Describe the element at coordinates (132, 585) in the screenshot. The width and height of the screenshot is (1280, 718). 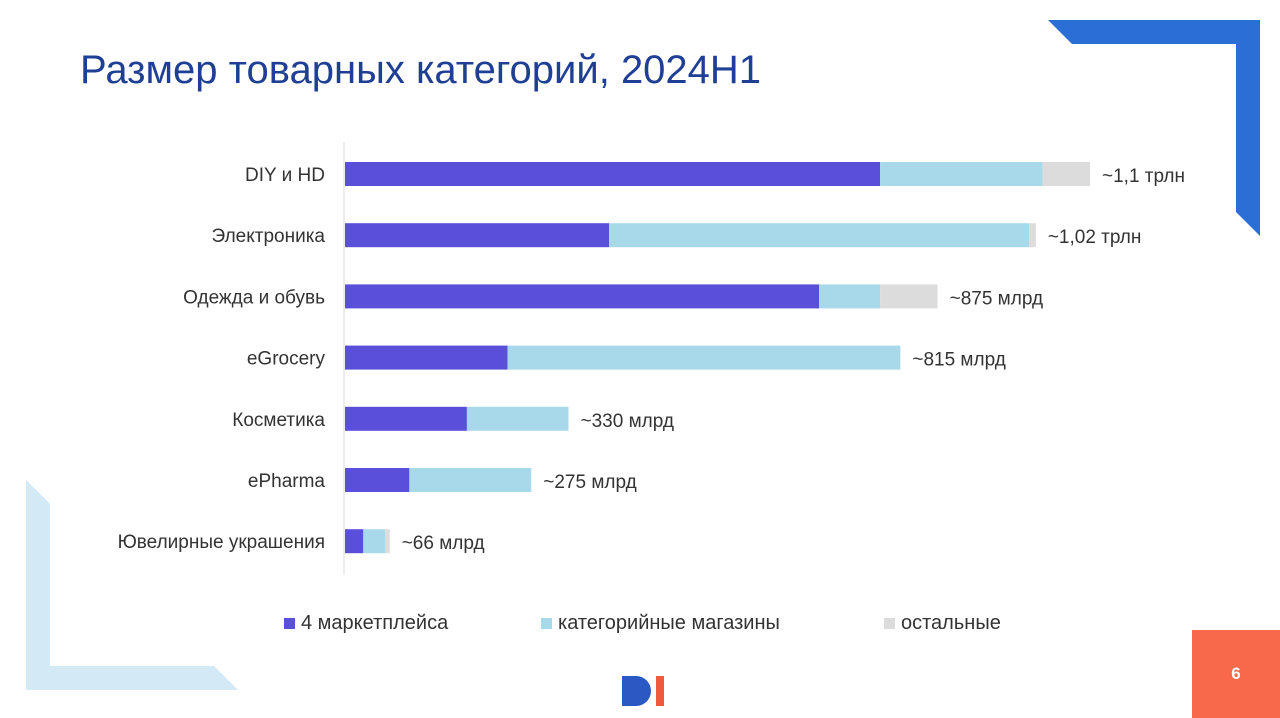
I see `light-blue-corner-frame` at that location.